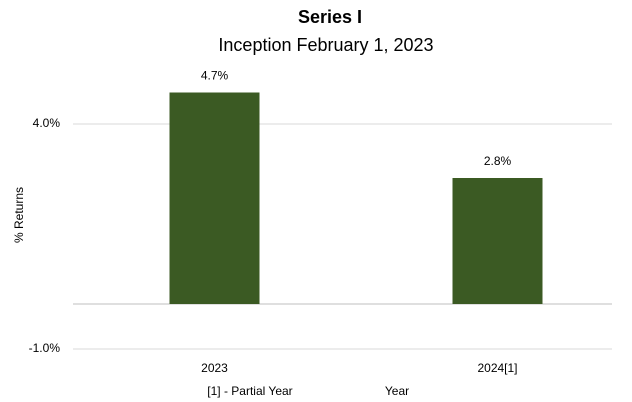 The image size is (632, 402). Describe the element at coordinates (497, 368) in the screenshot. I see `x-tick-label: 2024[1]` at that location.